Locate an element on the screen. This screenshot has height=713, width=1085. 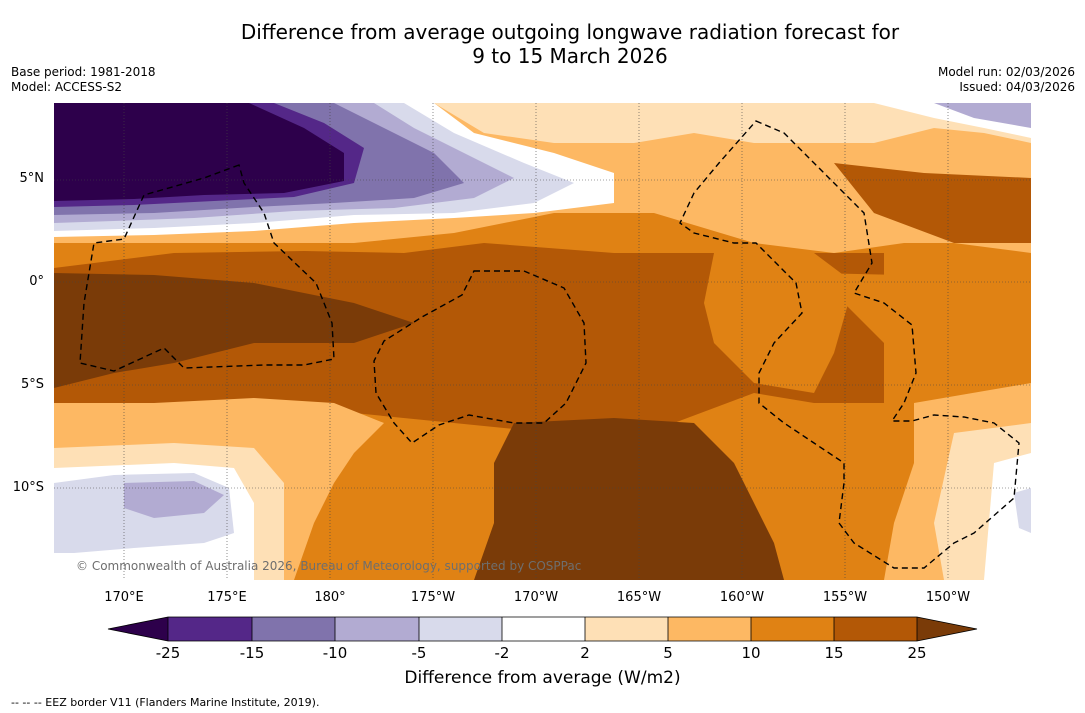
field-north-pos2 is located at coordinates (732, 123).